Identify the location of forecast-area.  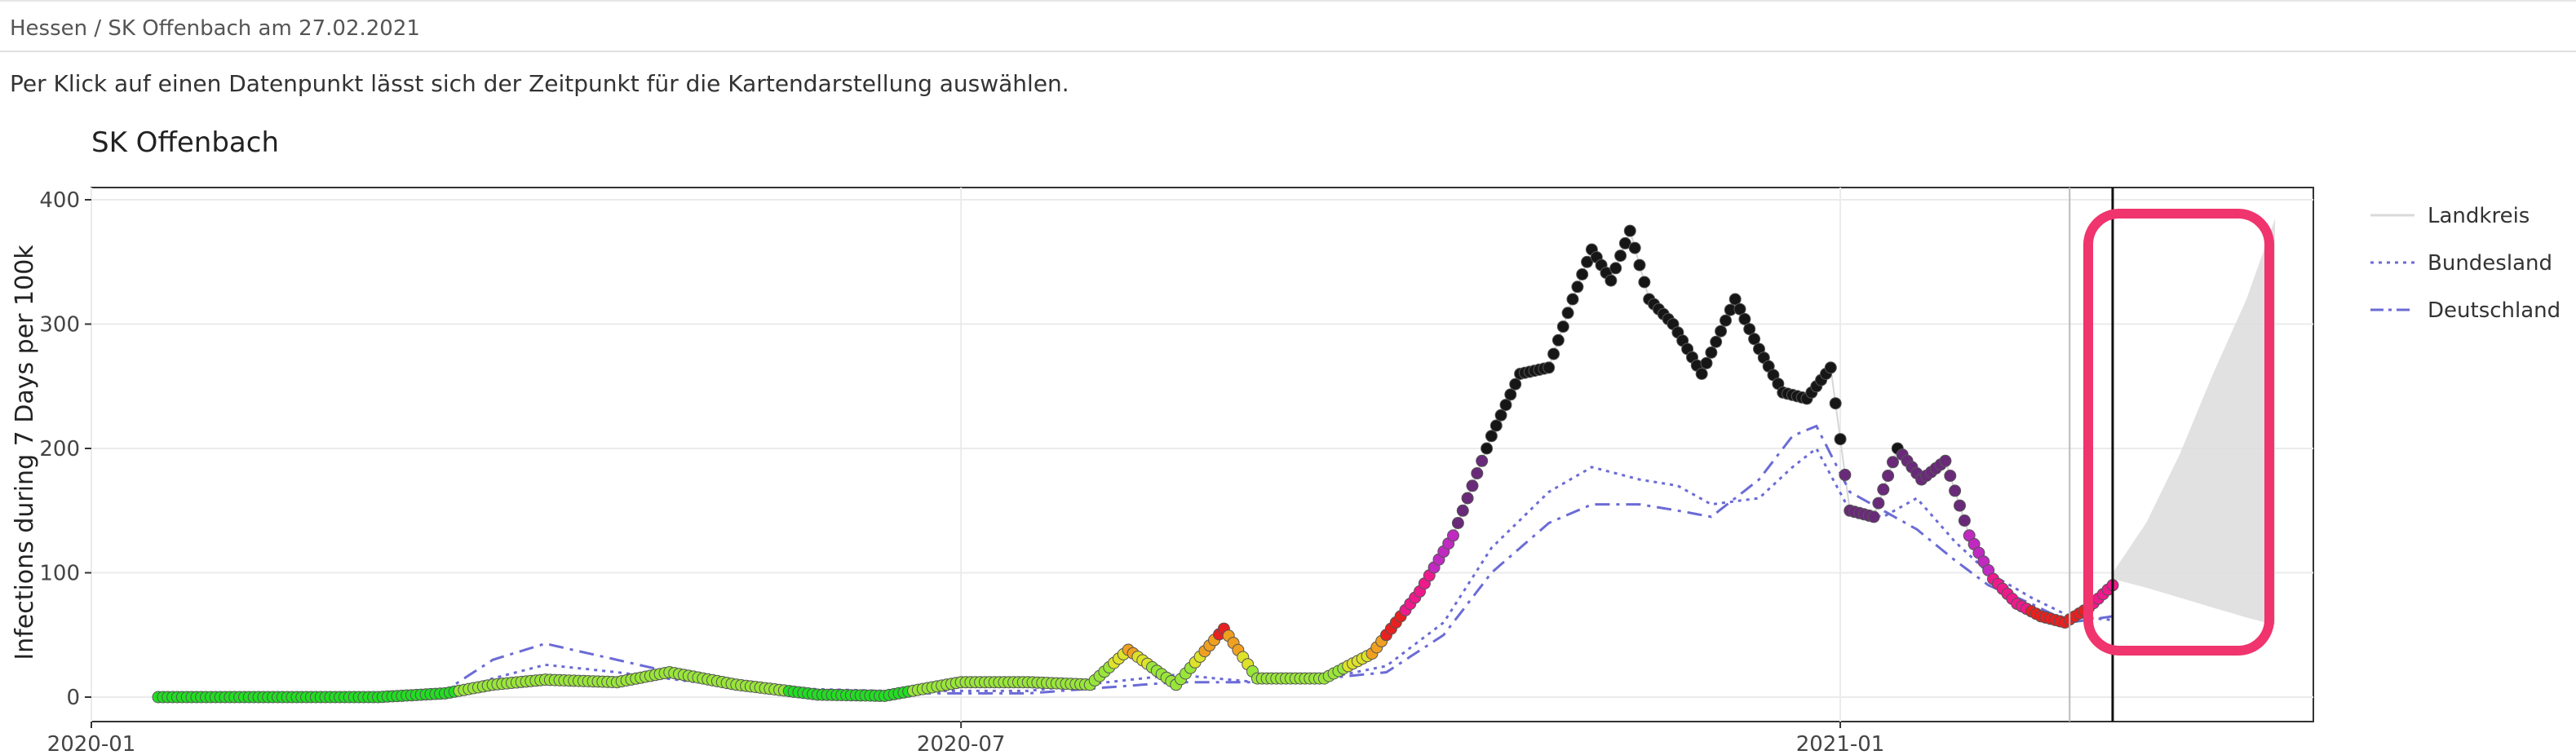
(2194, 421).